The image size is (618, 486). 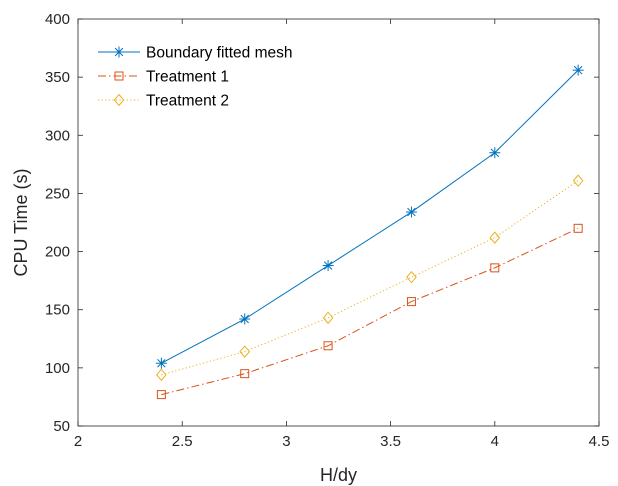 I want to click on x-tick-label: 4, so click(x=495, y=441).